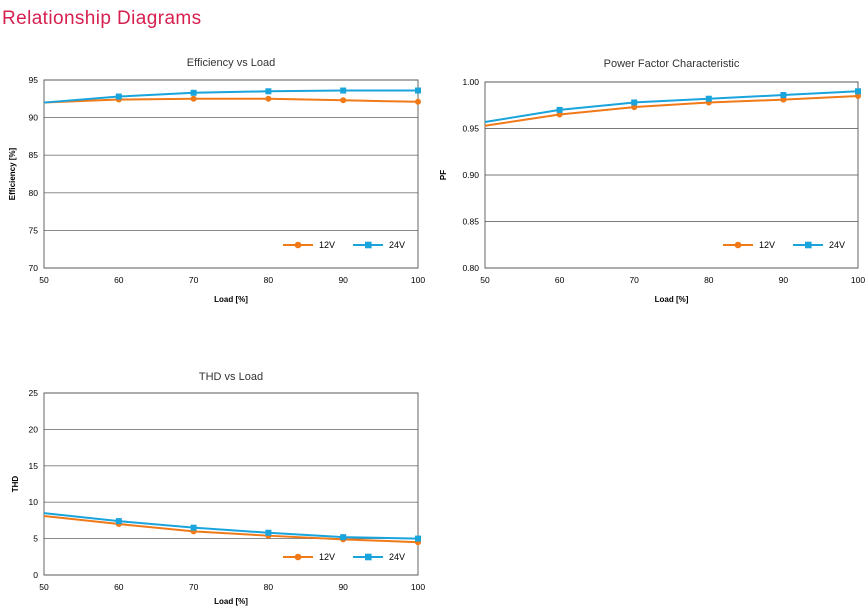 This screenshot has width=866, height=612. What do you see at coordinates (12, 173) in the screenshot?
I see `y-axis-label: Efficiency [%]` at bounding box center [12, 173].